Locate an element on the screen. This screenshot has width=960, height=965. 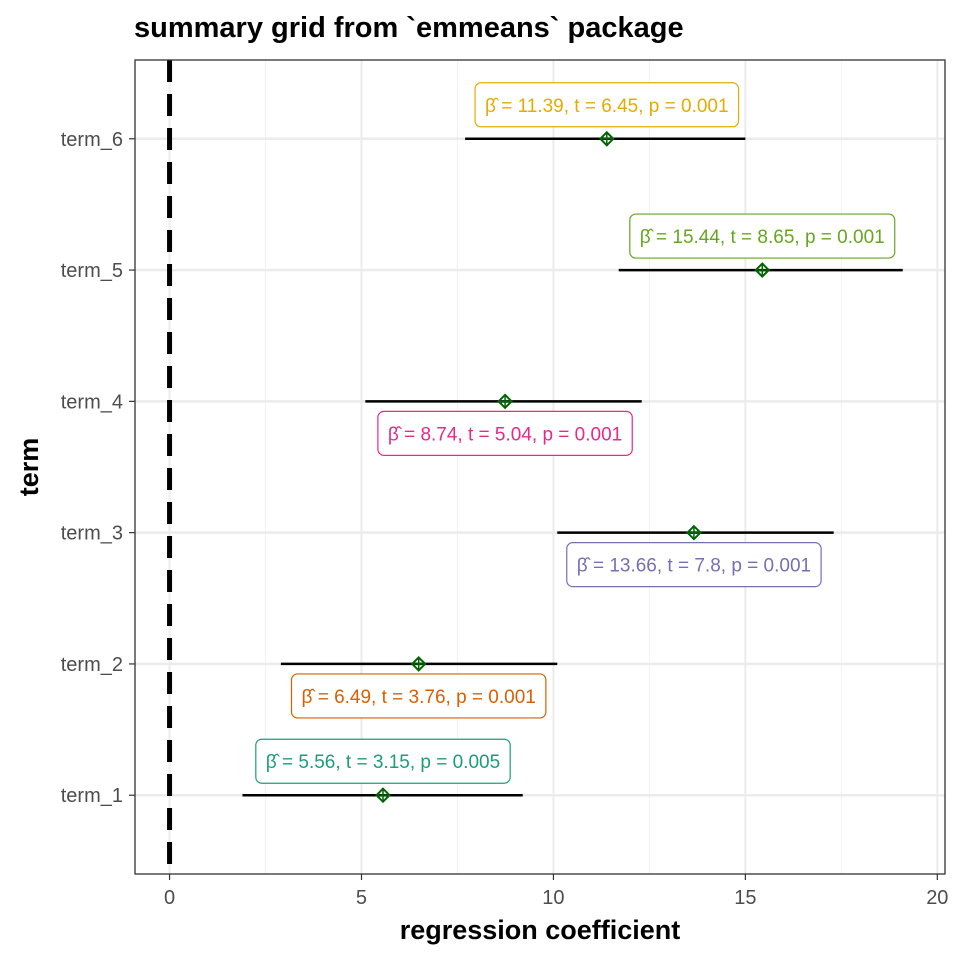
chart-title: summary grid from `emmeans` package is located at coordinates (409, 28).